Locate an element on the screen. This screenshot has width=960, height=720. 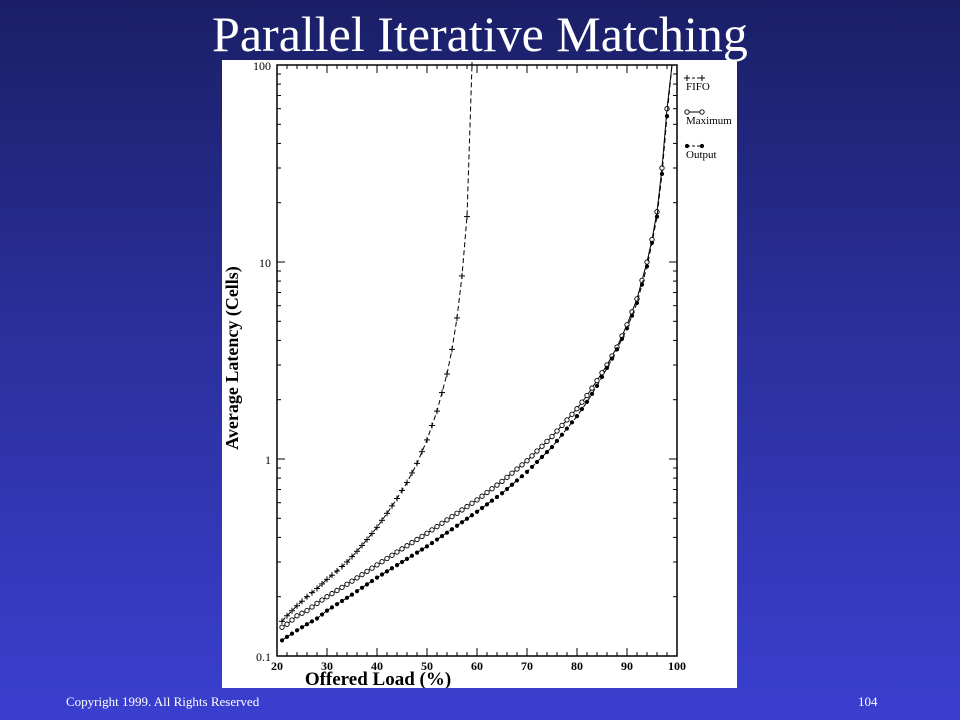
legend-marker-output is located at coordinates (702, 146).